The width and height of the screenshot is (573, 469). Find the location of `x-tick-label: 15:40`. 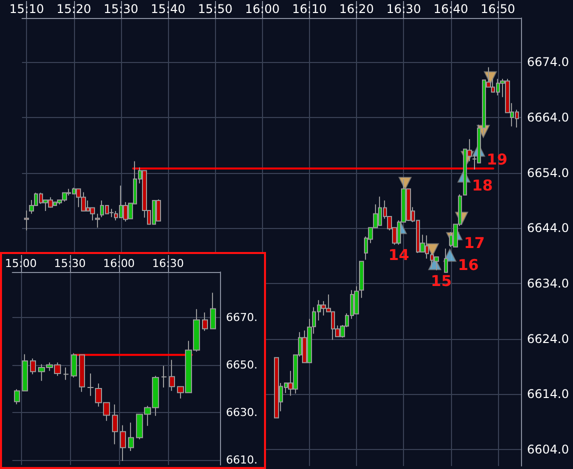

x-tick-label: 15:40 is located at coordinates (168, 9).